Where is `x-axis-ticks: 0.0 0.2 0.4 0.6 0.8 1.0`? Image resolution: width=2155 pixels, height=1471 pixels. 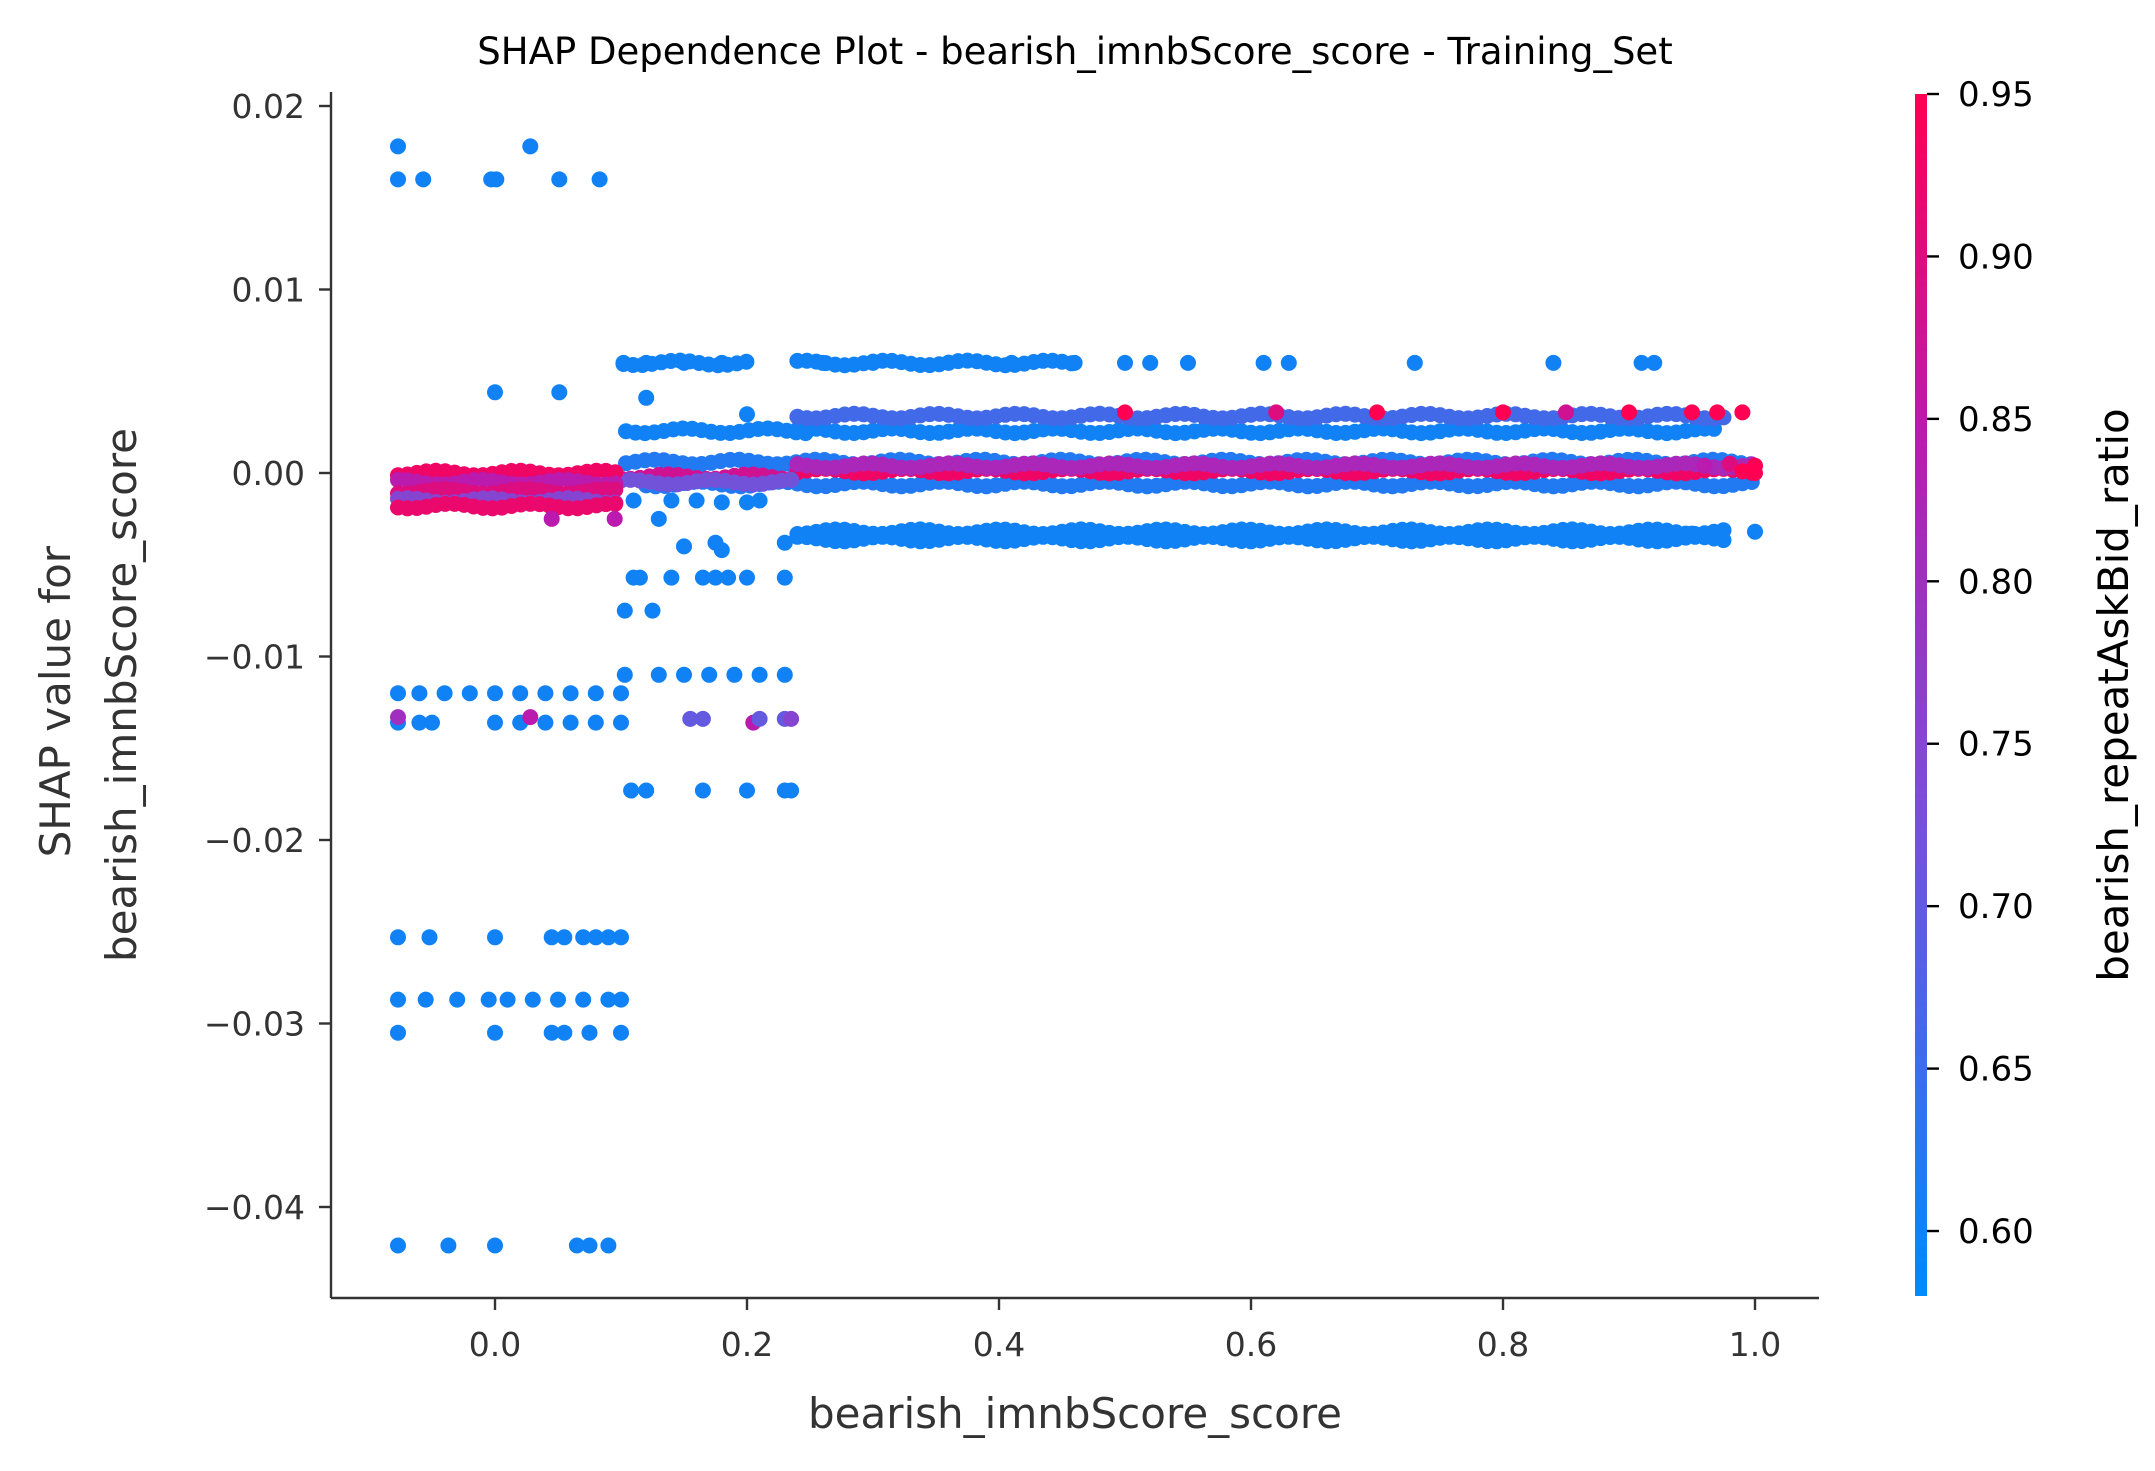 x-axis-ticks: 0.0 0.2 0.4 0.6 0.8 1.0 is located at coordinates (1125, 1331).